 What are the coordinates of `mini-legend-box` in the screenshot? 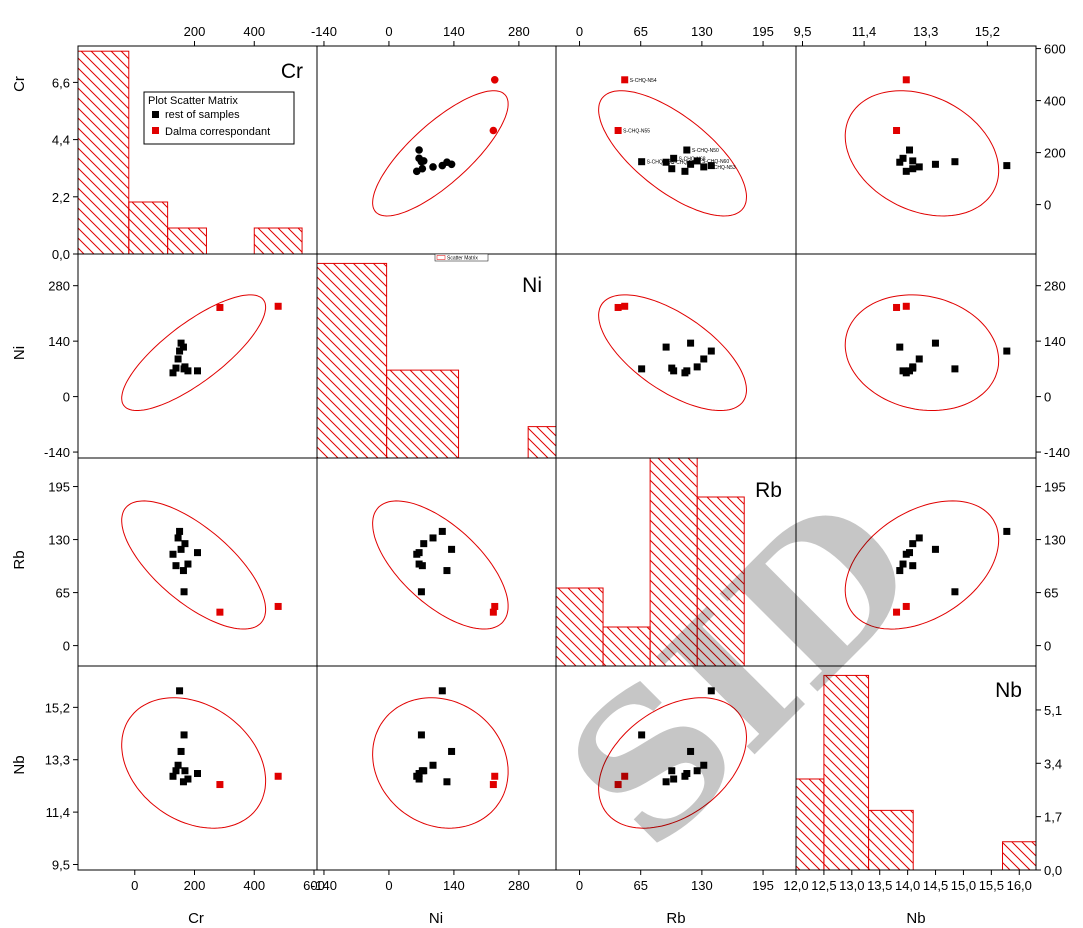 It's located at (461, 257).